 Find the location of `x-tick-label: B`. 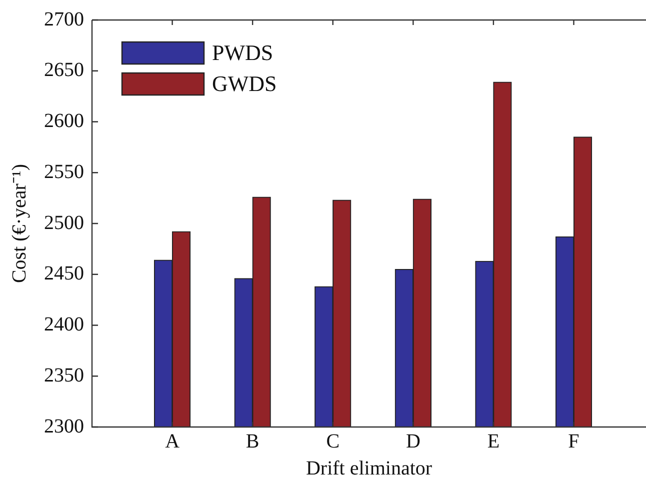

x-tick-label: B is located at coordinates (253, 441).